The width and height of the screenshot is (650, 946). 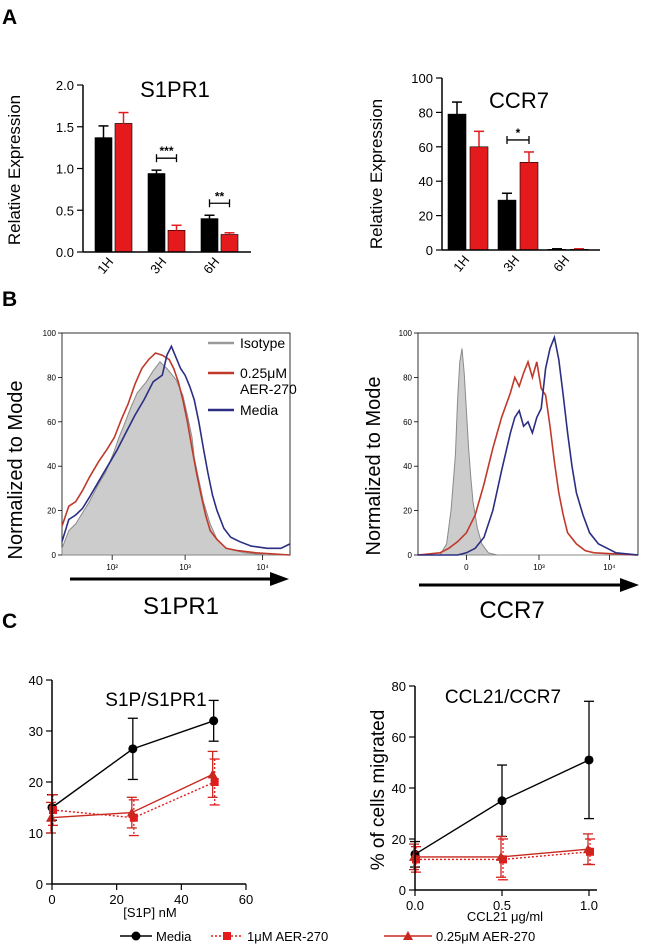 I want to click on x-tick-label: 40, so click(x=181, y=899).